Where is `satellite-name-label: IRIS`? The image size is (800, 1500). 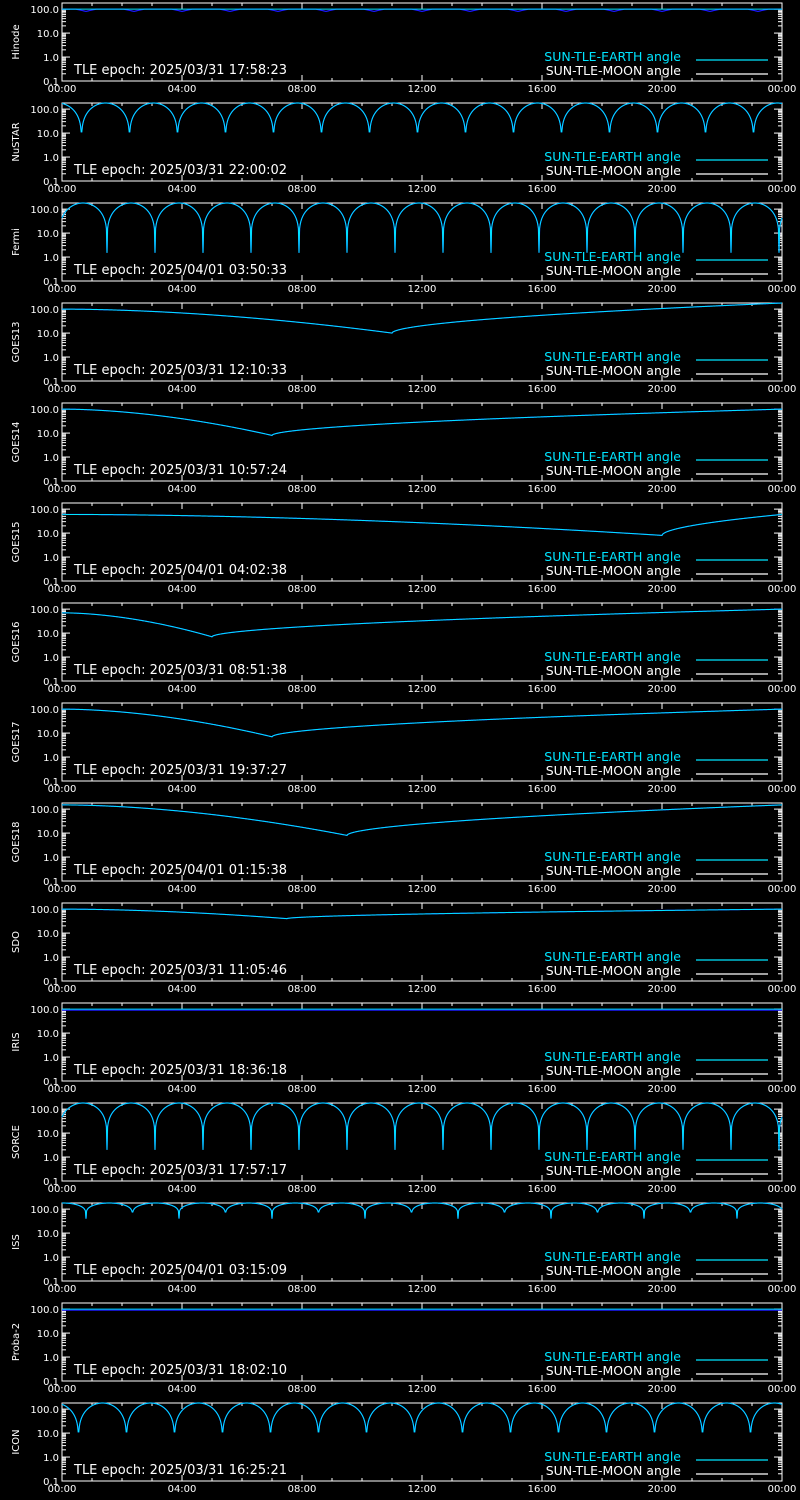
satellite-name-label: IRIS is located at coordinates (16, 1041).